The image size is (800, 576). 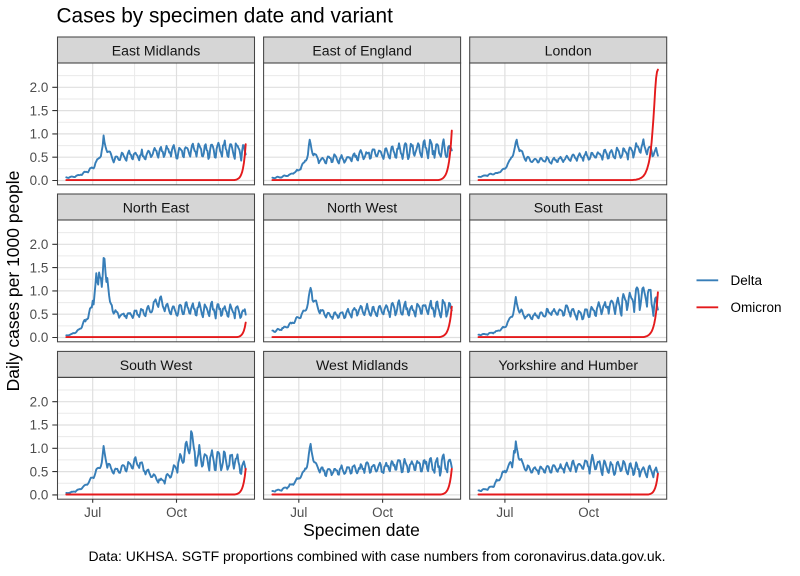 What do you see at coordinates (362, 51) in the screenshot?
I see `svg-text: East of England` at bounding box center [362, 51].